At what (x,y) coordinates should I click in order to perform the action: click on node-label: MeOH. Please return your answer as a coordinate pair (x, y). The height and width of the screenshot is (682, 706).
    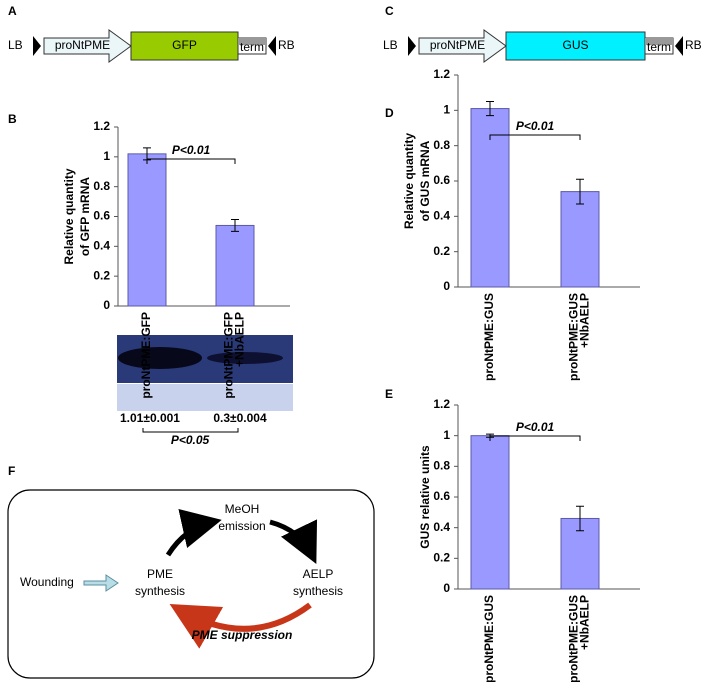
    Looking at the image, I should click on (242, 509).